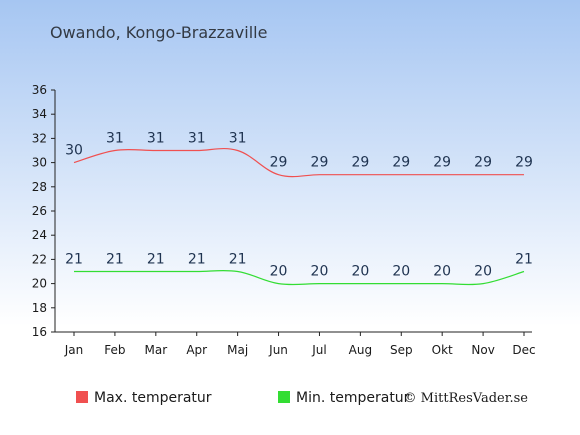  Describe the element at coordinates (114, 350) in the screenshot. I see `x-tick-label: Feb` at that location.